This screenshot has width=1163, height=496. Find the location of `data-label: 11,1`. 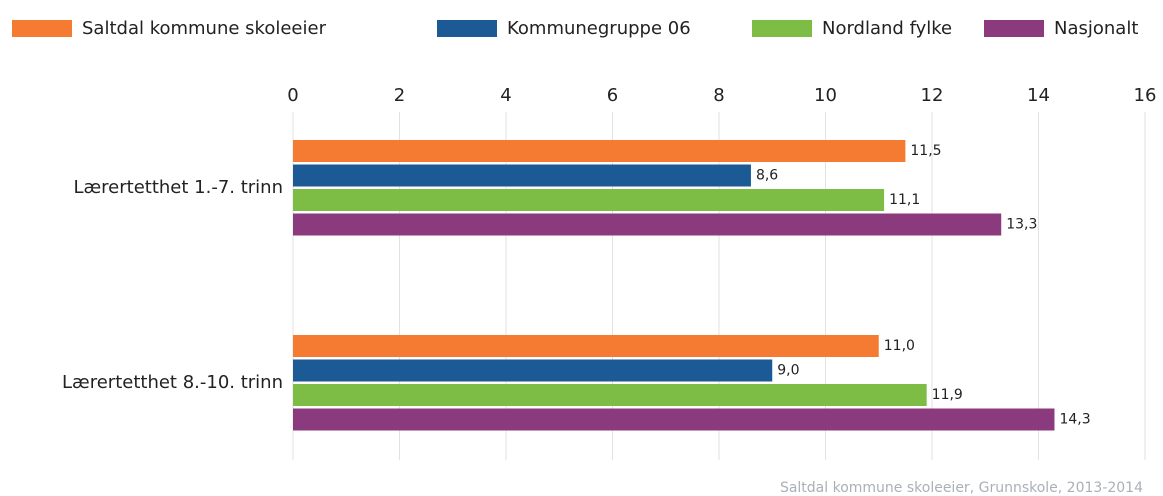

data-label: 11,1 is located at coordinates (904, 200).